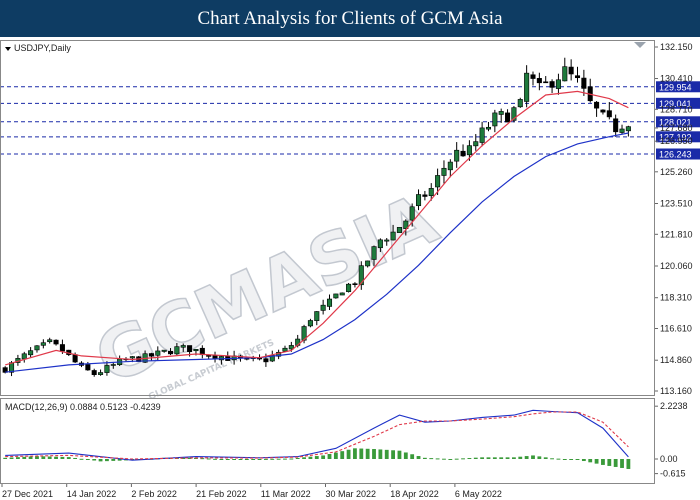 This screenshot has width=700, height=500. I want to click on price-axis-tick-label: 126.950, so click(676, 141).